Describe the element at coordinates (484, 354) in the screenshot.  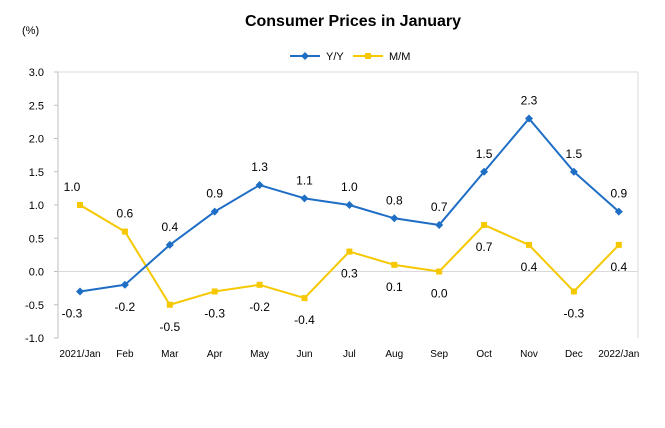
I see `x-tick-label: Oct` at that location.